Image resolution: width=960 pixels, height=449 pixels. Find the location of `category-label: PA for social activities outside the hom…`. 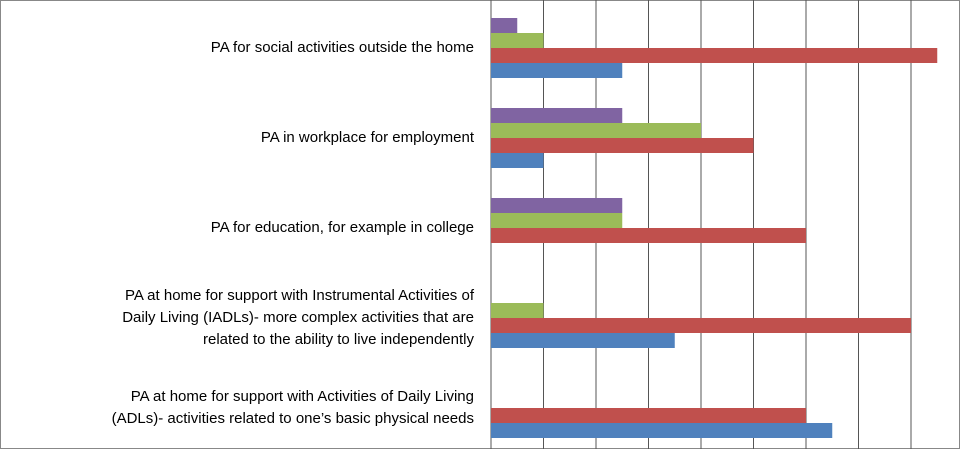

category-label: PA for social activities outside the hom… is located at coordinates (342, 47).